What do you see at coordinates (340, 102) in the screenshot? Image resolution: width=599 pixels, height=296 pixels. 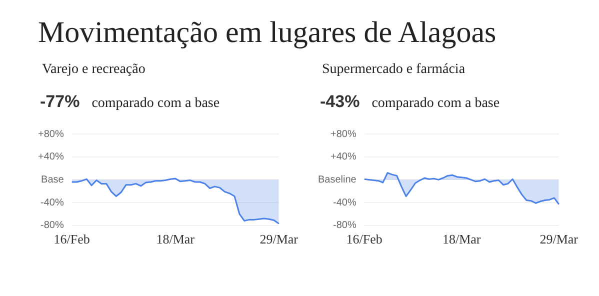 I see `text: -43%` at bounding box center [340, 102].